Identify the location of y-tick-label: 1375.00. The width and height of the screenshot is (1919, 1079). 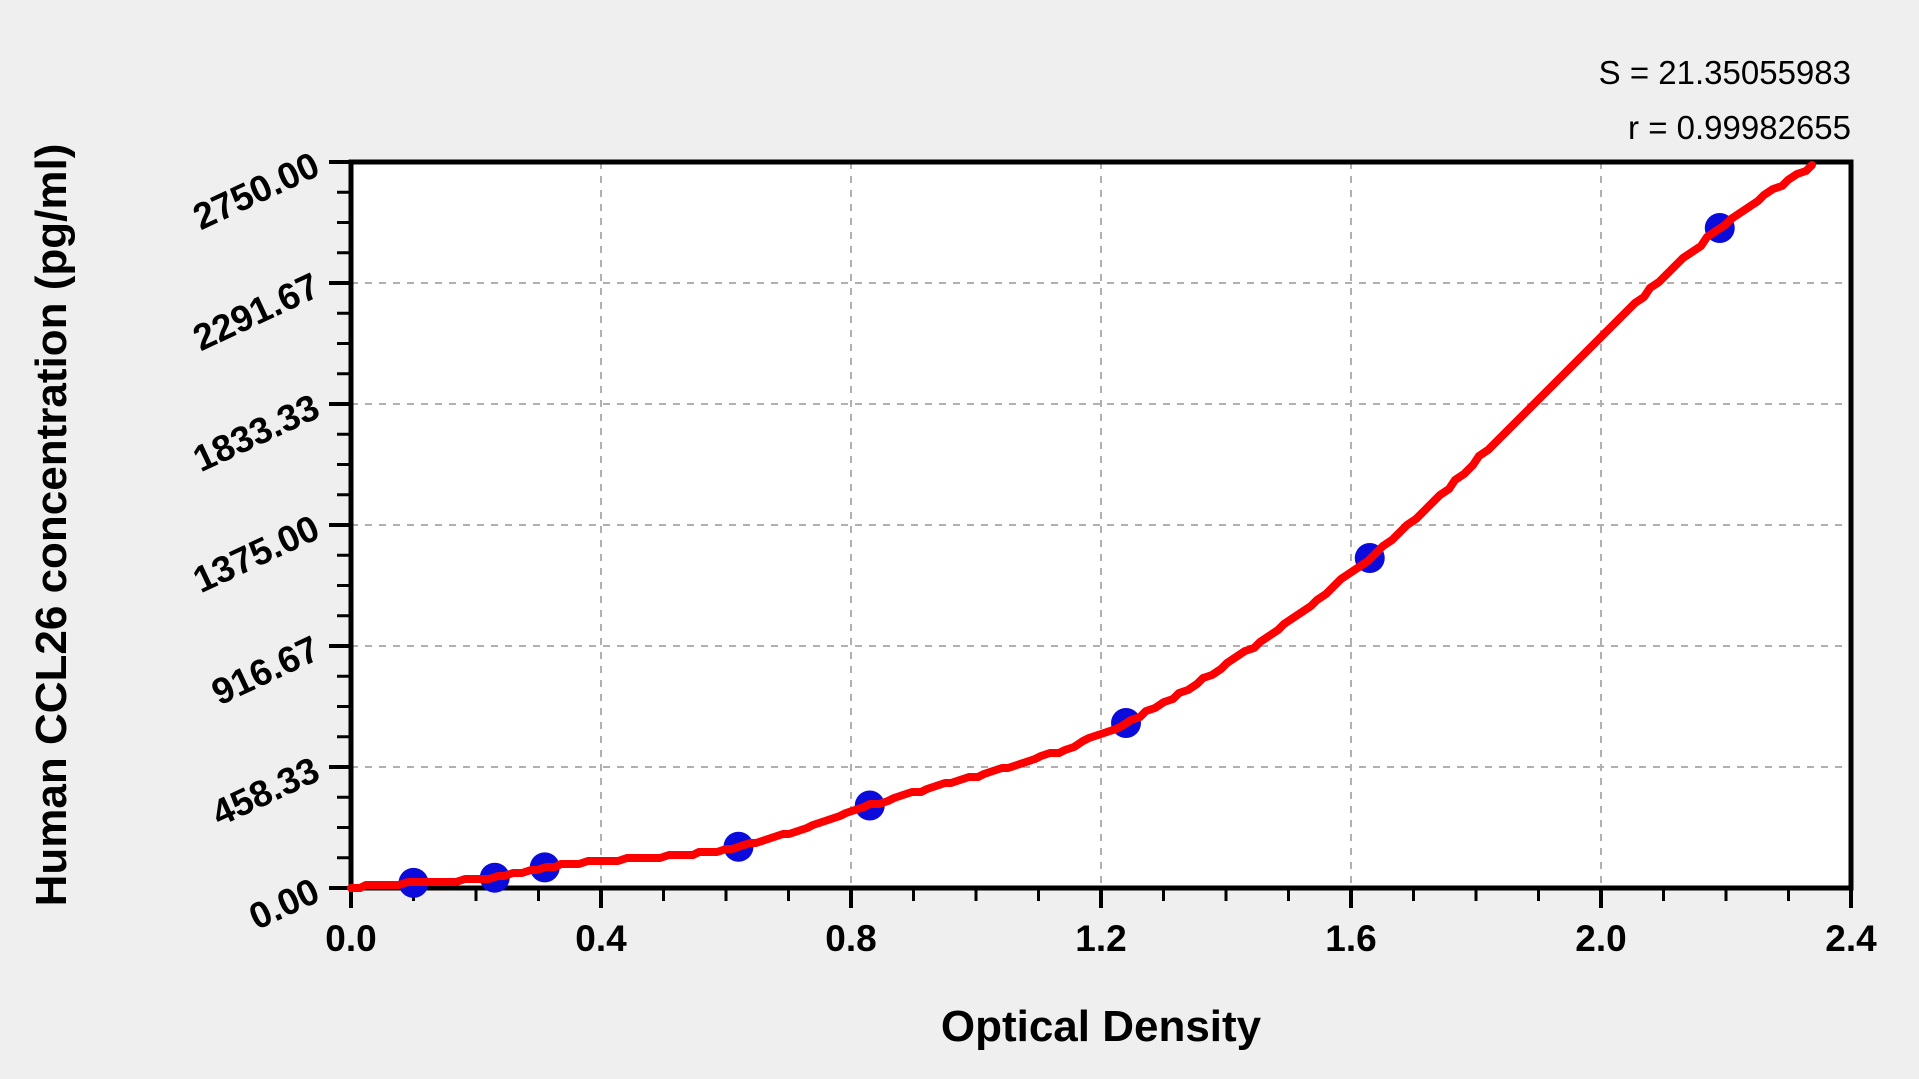
(256, 554).